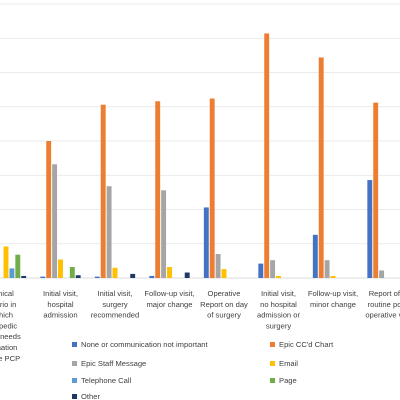  I want to click on legend-label: Epic CC'd Chart, so click(306, 344).